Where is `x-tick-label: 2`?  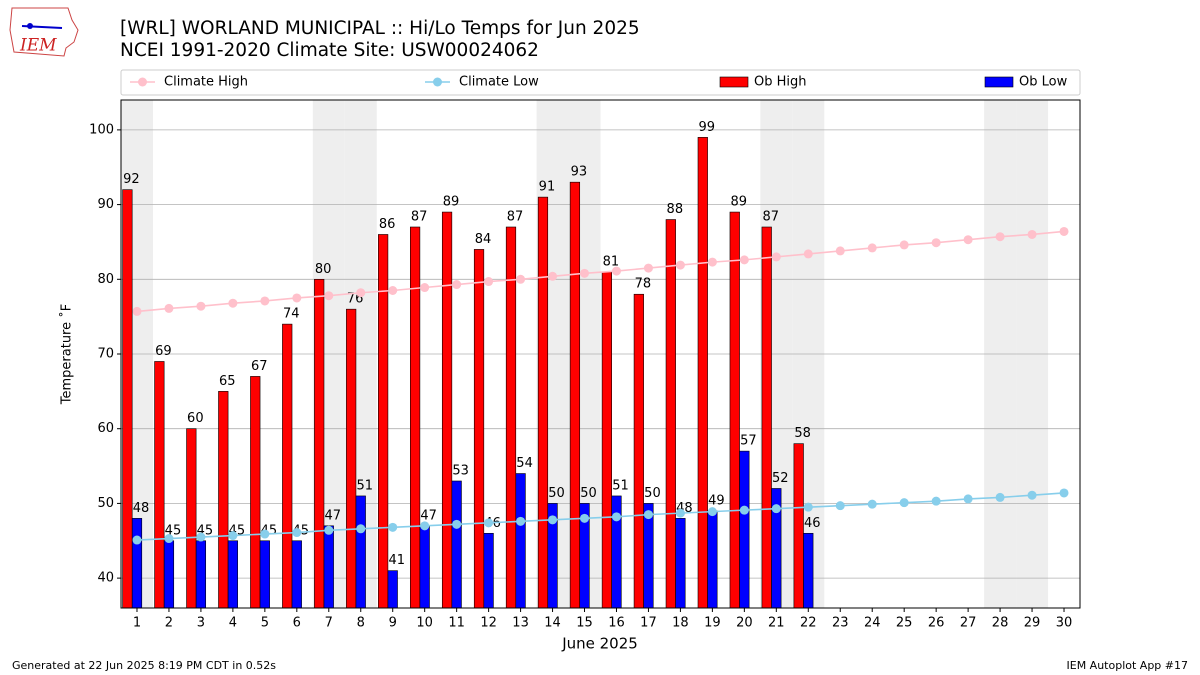
x-tick-label: 2 is located at coordinates (169, 623).